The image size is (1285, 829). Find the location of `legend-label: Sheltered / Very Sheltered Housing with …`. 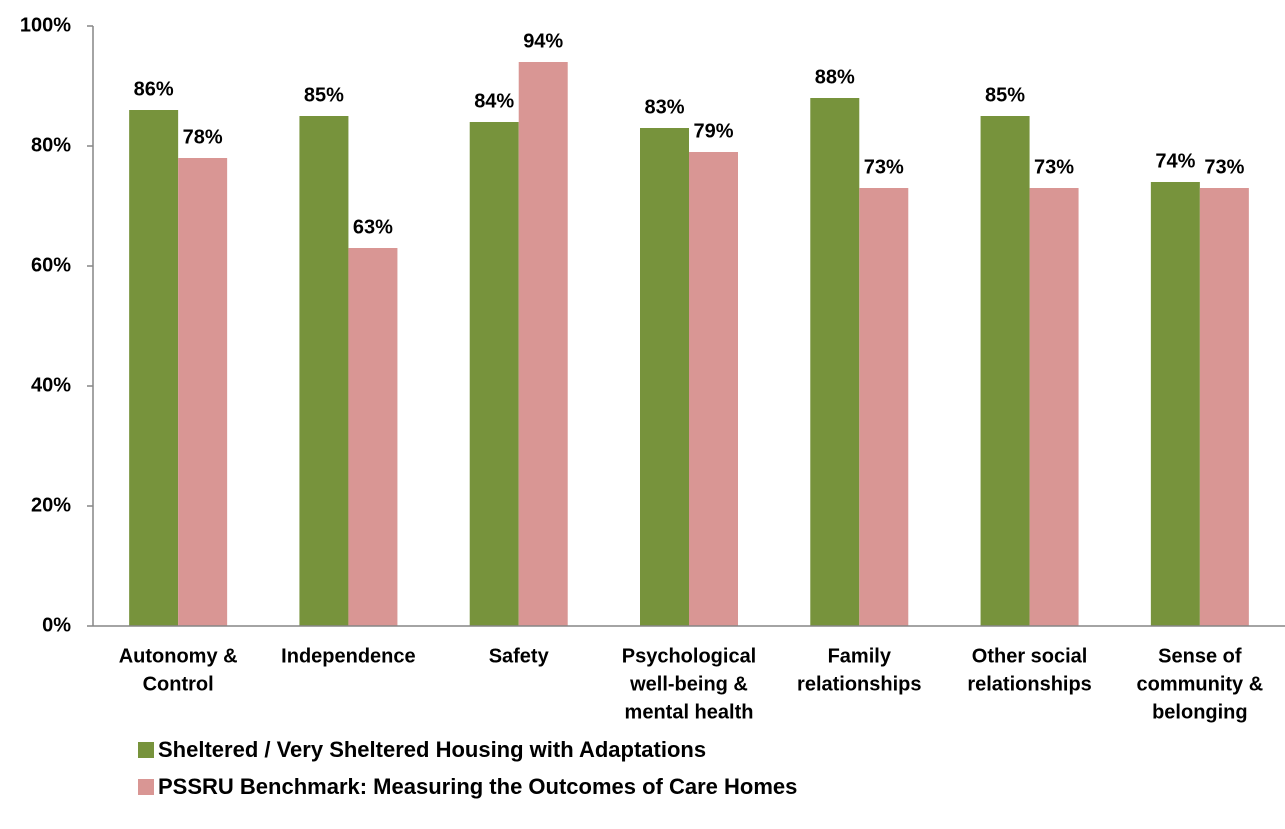

legend-label: Sheltered / Very Sheltered Housing with … is located at coordinates (432, 749).